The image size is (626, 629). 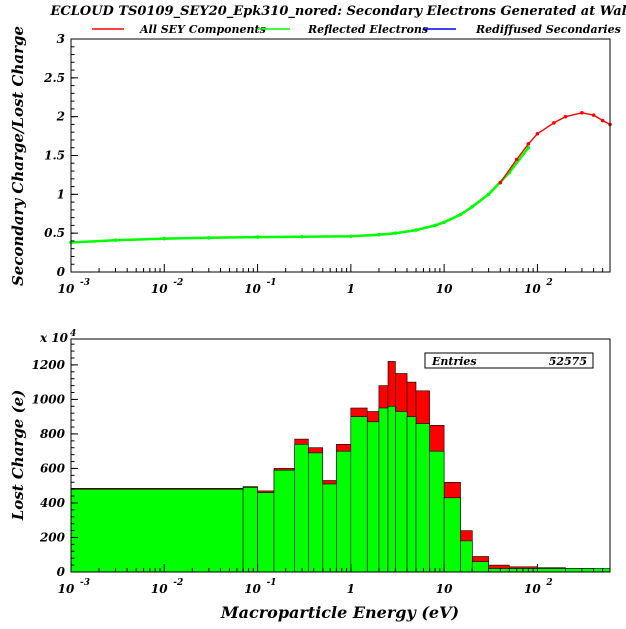 What do you see at coordinates (53, 468) in the screenshot?
I see `bottom-ytick-label: 600` at bounding box center [53, 468].